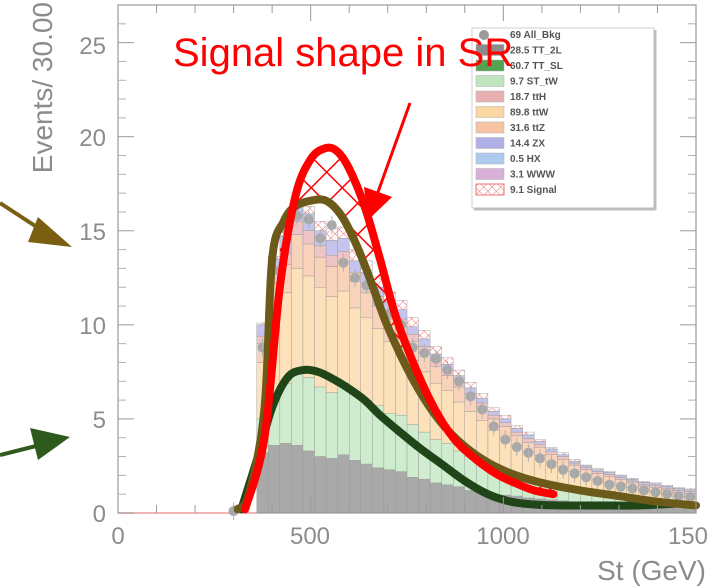 The width and height of the screenshot is (711, 586). Describe the element at coordinates (533, 190) in the screenshot. I see `legend-label: 9.1 Signal` at that location.